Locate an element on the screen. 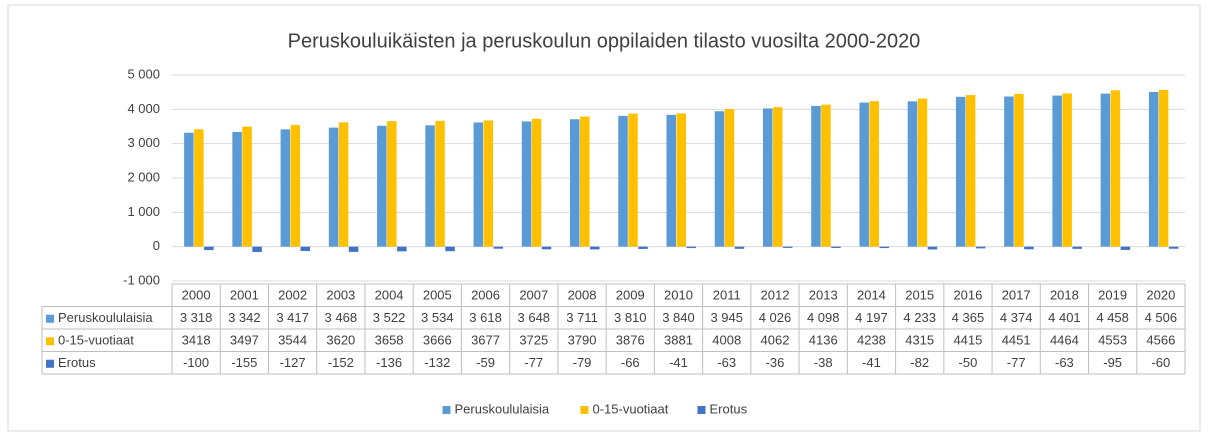 The height and width of the screenshot is (434, 1208). table-cell: 3 342 is located at coordinates (244, 317).